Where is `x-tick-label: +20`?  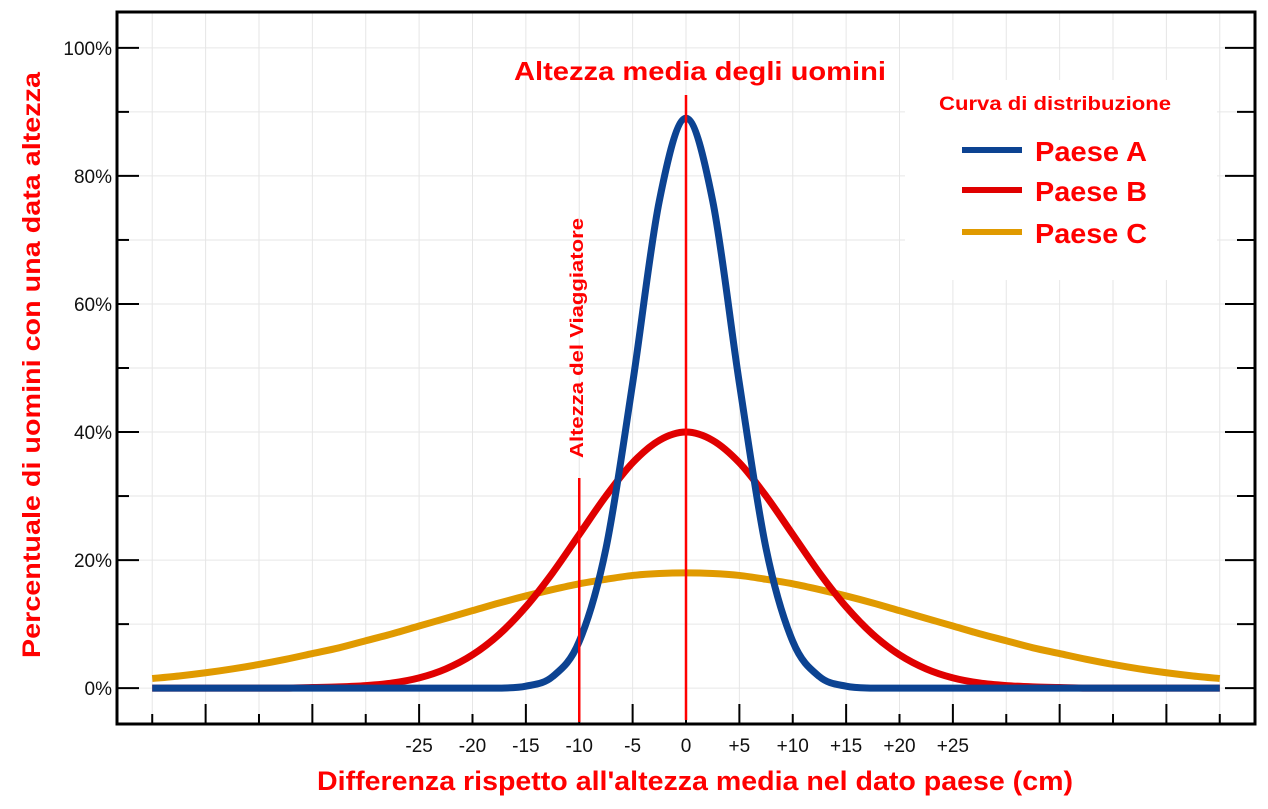 x-tick-label: +20 is located at coordinates (899, 746).